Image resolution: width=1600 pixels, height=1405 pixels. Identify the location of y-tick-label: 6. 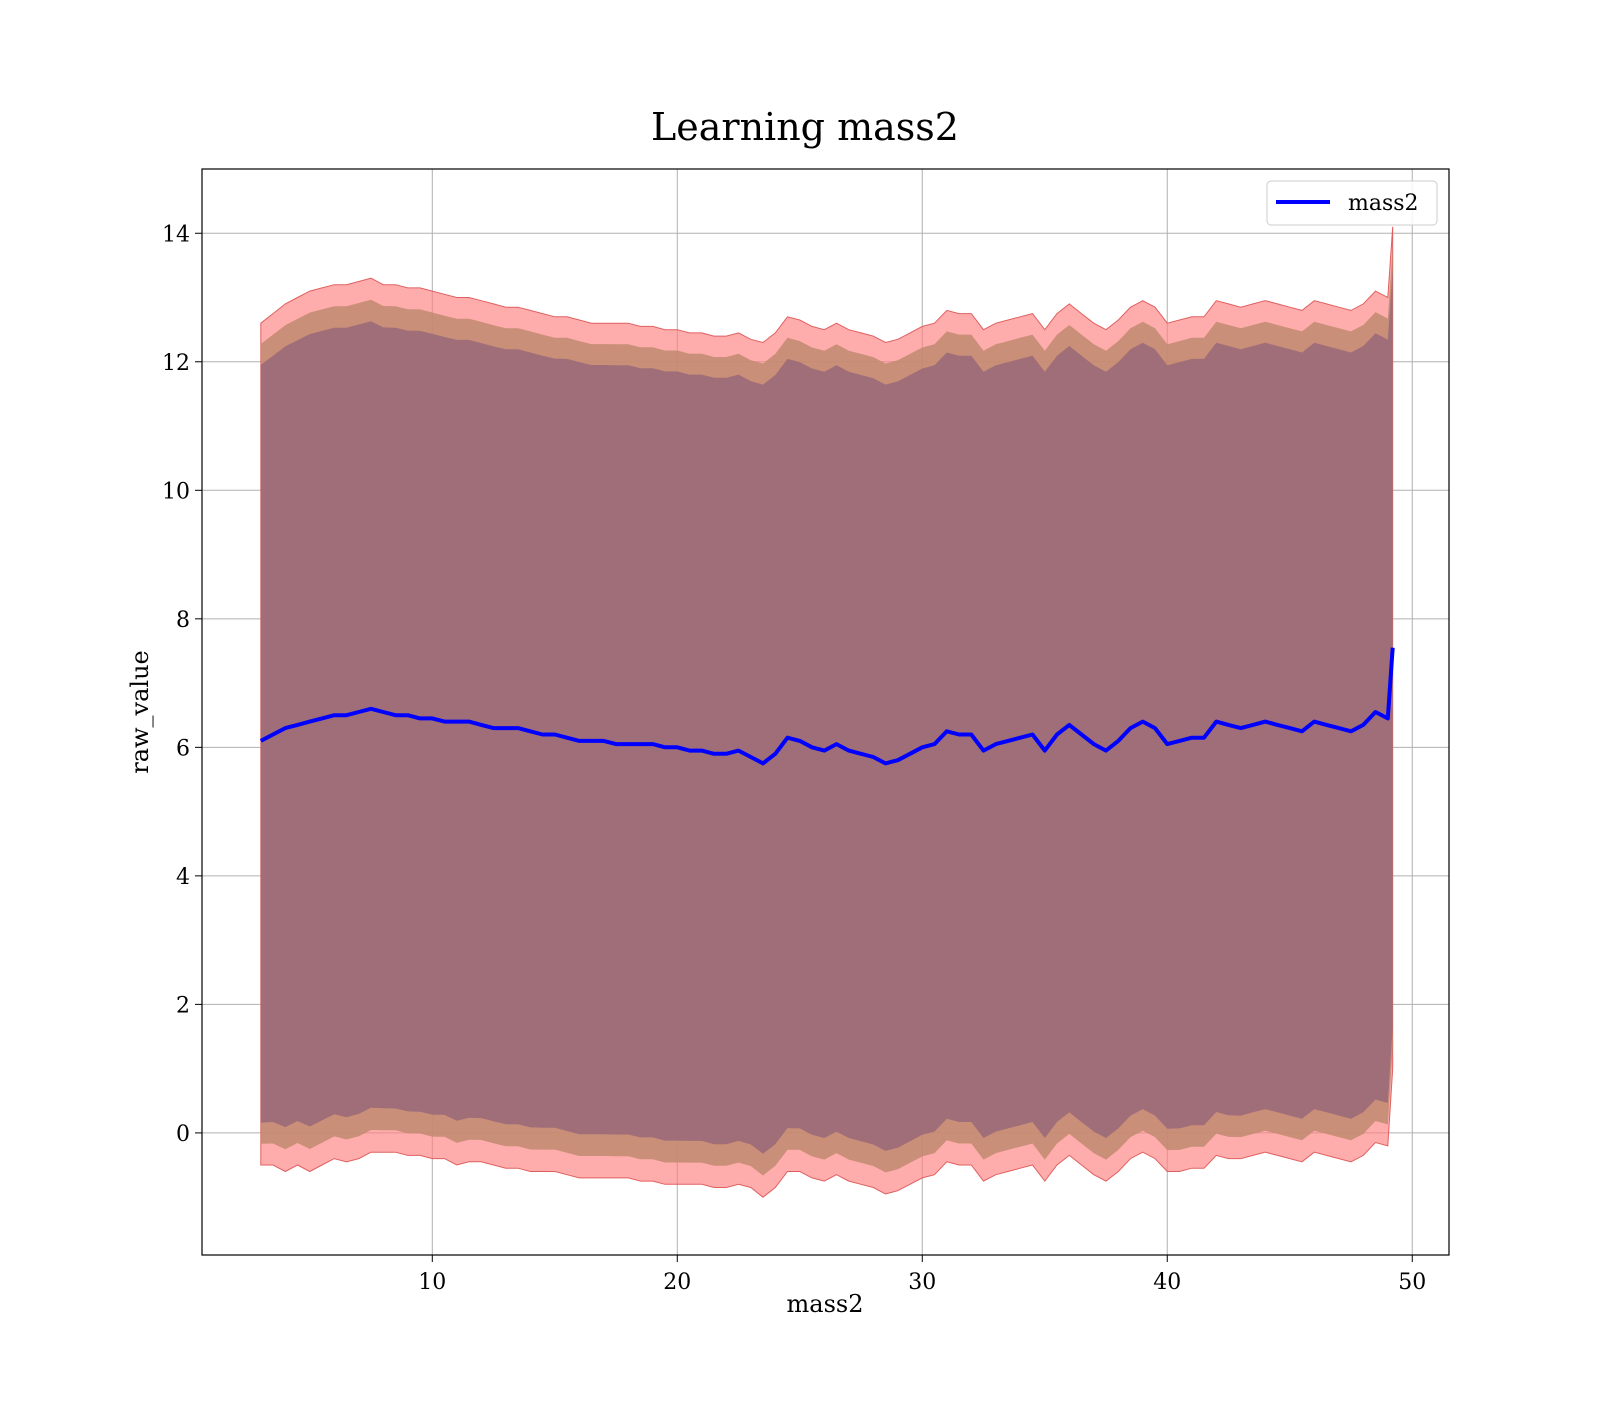
(183, 748).